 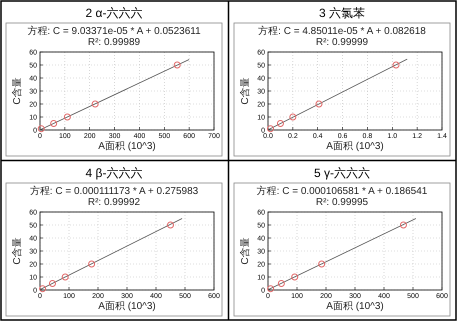 I want to click on text: R²: 0.99989, so click(x=114, y=42).